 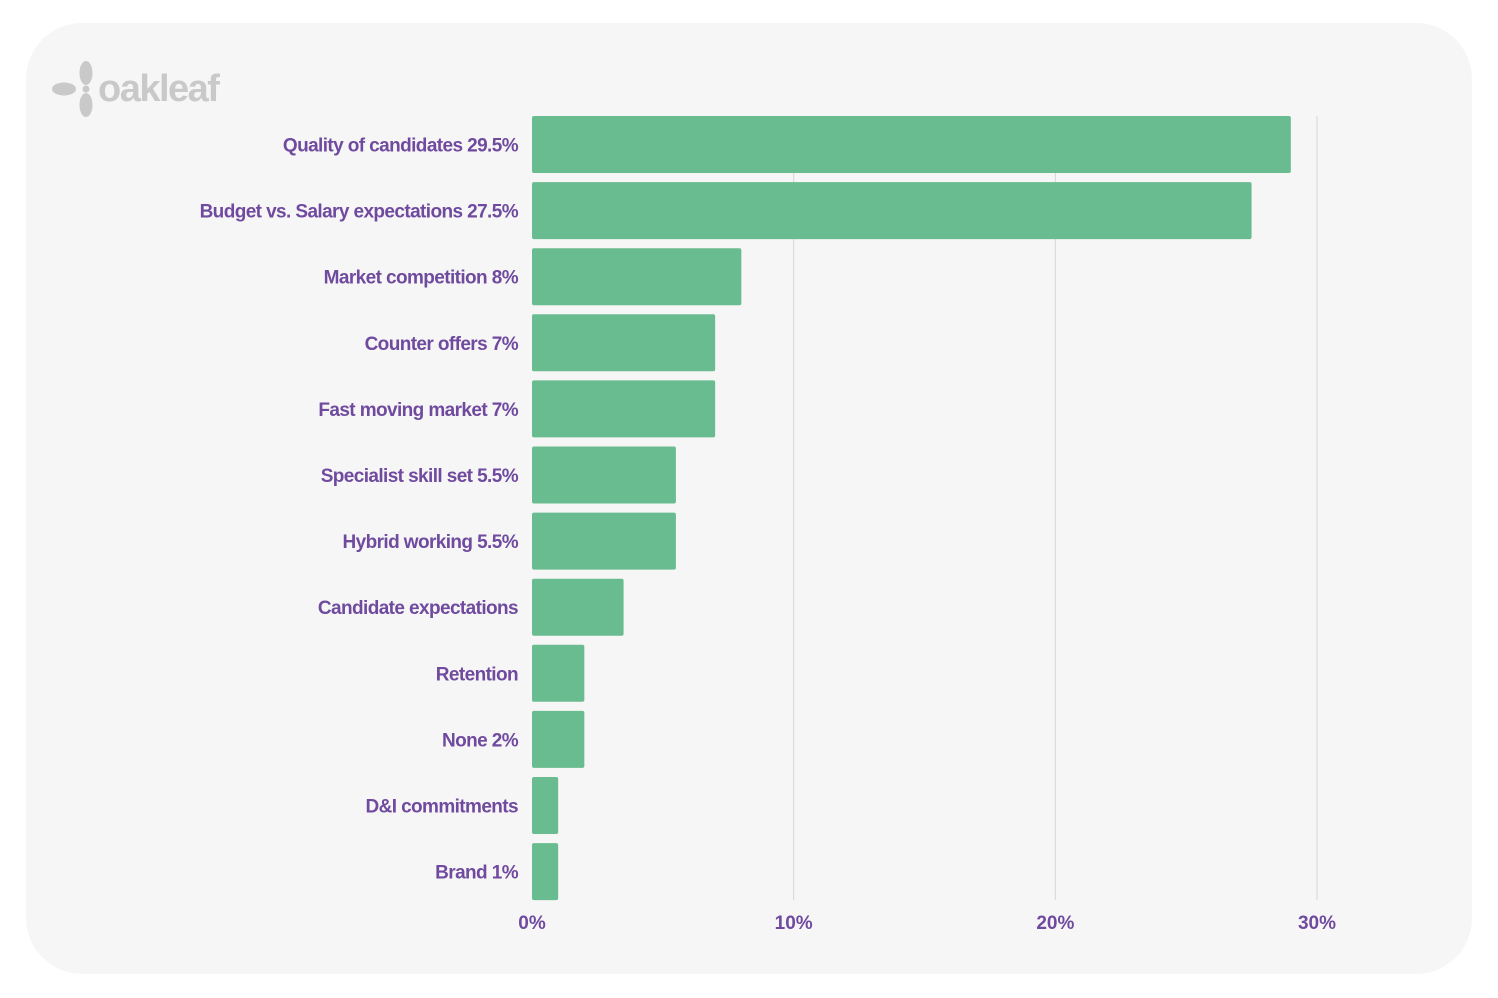 What do you see at coordinates (418, 608) in the screenshot?
I see `category-label-7: Candidate expectations` at bounding box center [418, 608].